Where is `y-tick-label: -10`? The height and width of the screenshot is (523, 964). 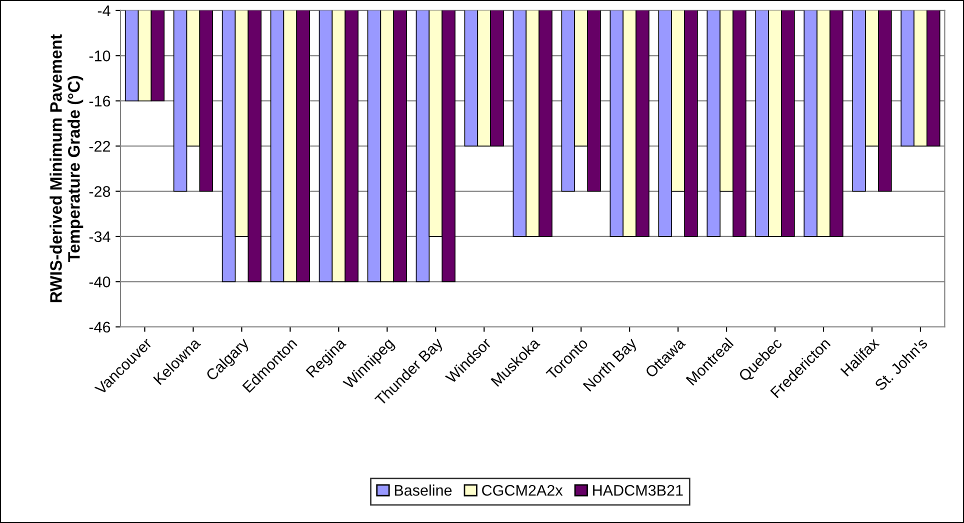
y-tick-label: -10 is located at coordinates (99, 56).